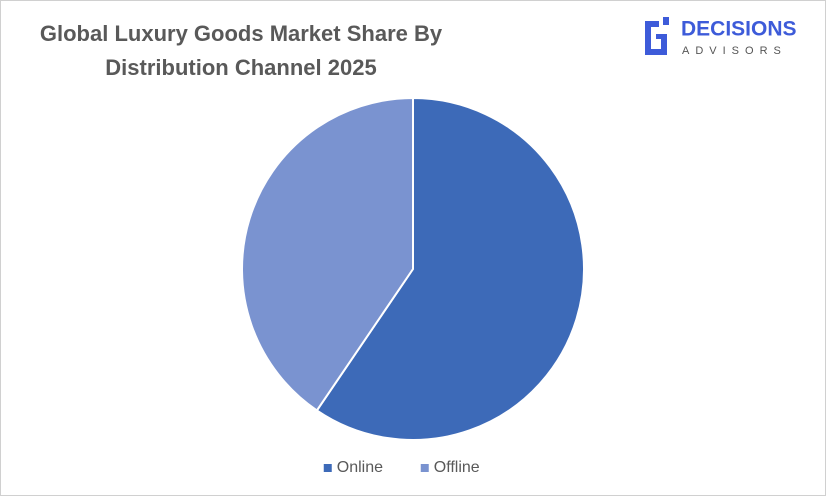 Image resolution: width=826 pixels, height=496 pixels. What do you see at coordinates (739, 29) in the screenshot?
I see `logo-name: DECISIONS` at bounding box center [739, 29].